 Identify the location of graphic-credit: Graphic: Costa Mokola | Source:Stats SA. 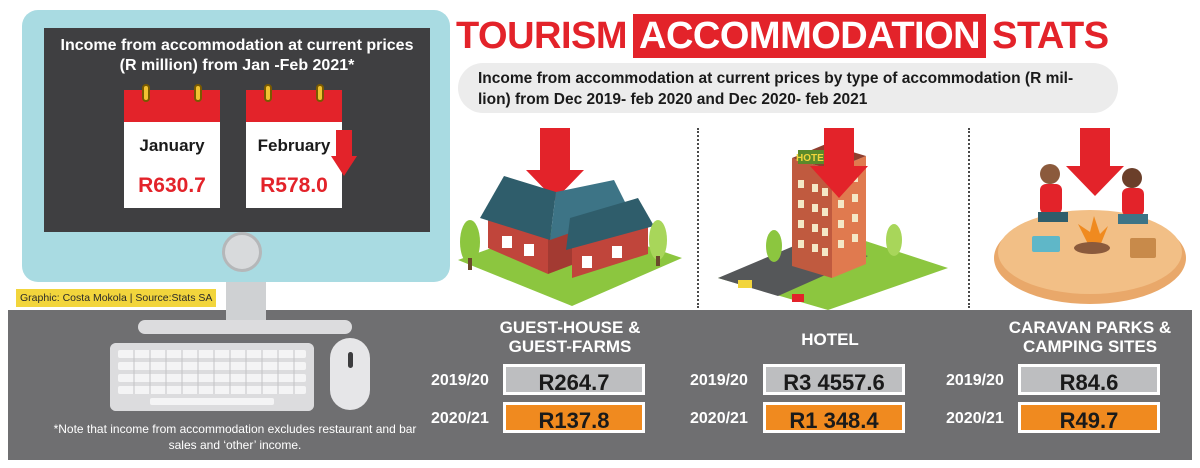
(116, 298).